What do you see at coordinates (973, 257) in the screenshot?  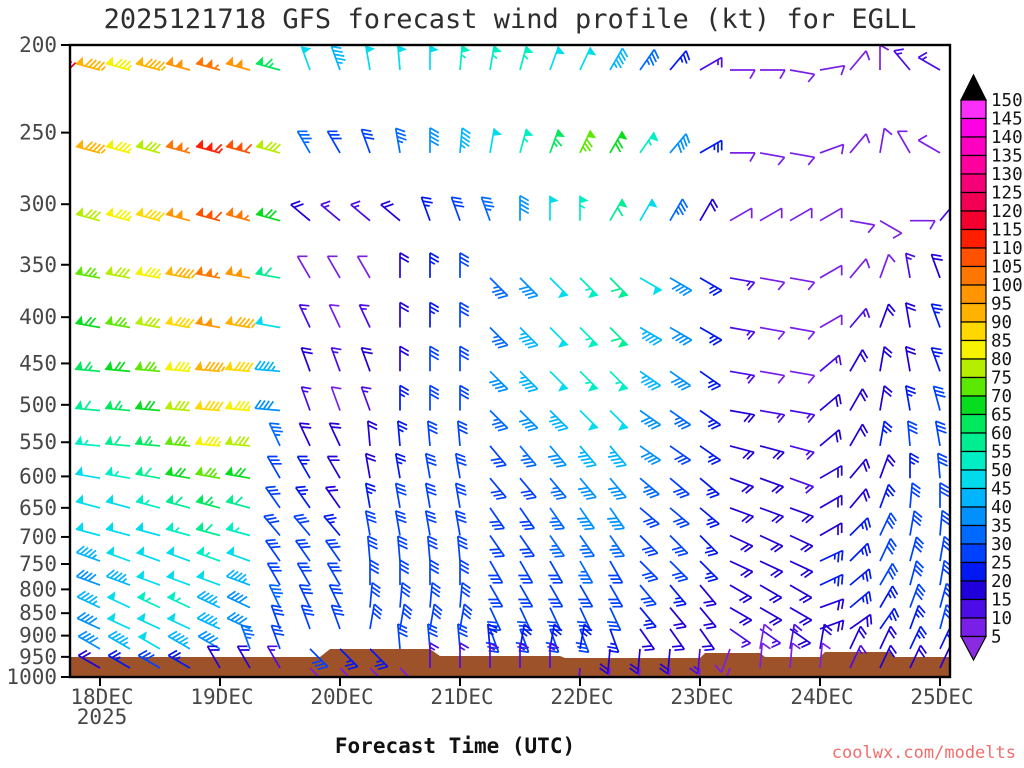 I see `colorbar-cell` at bounding box center [973, 257].